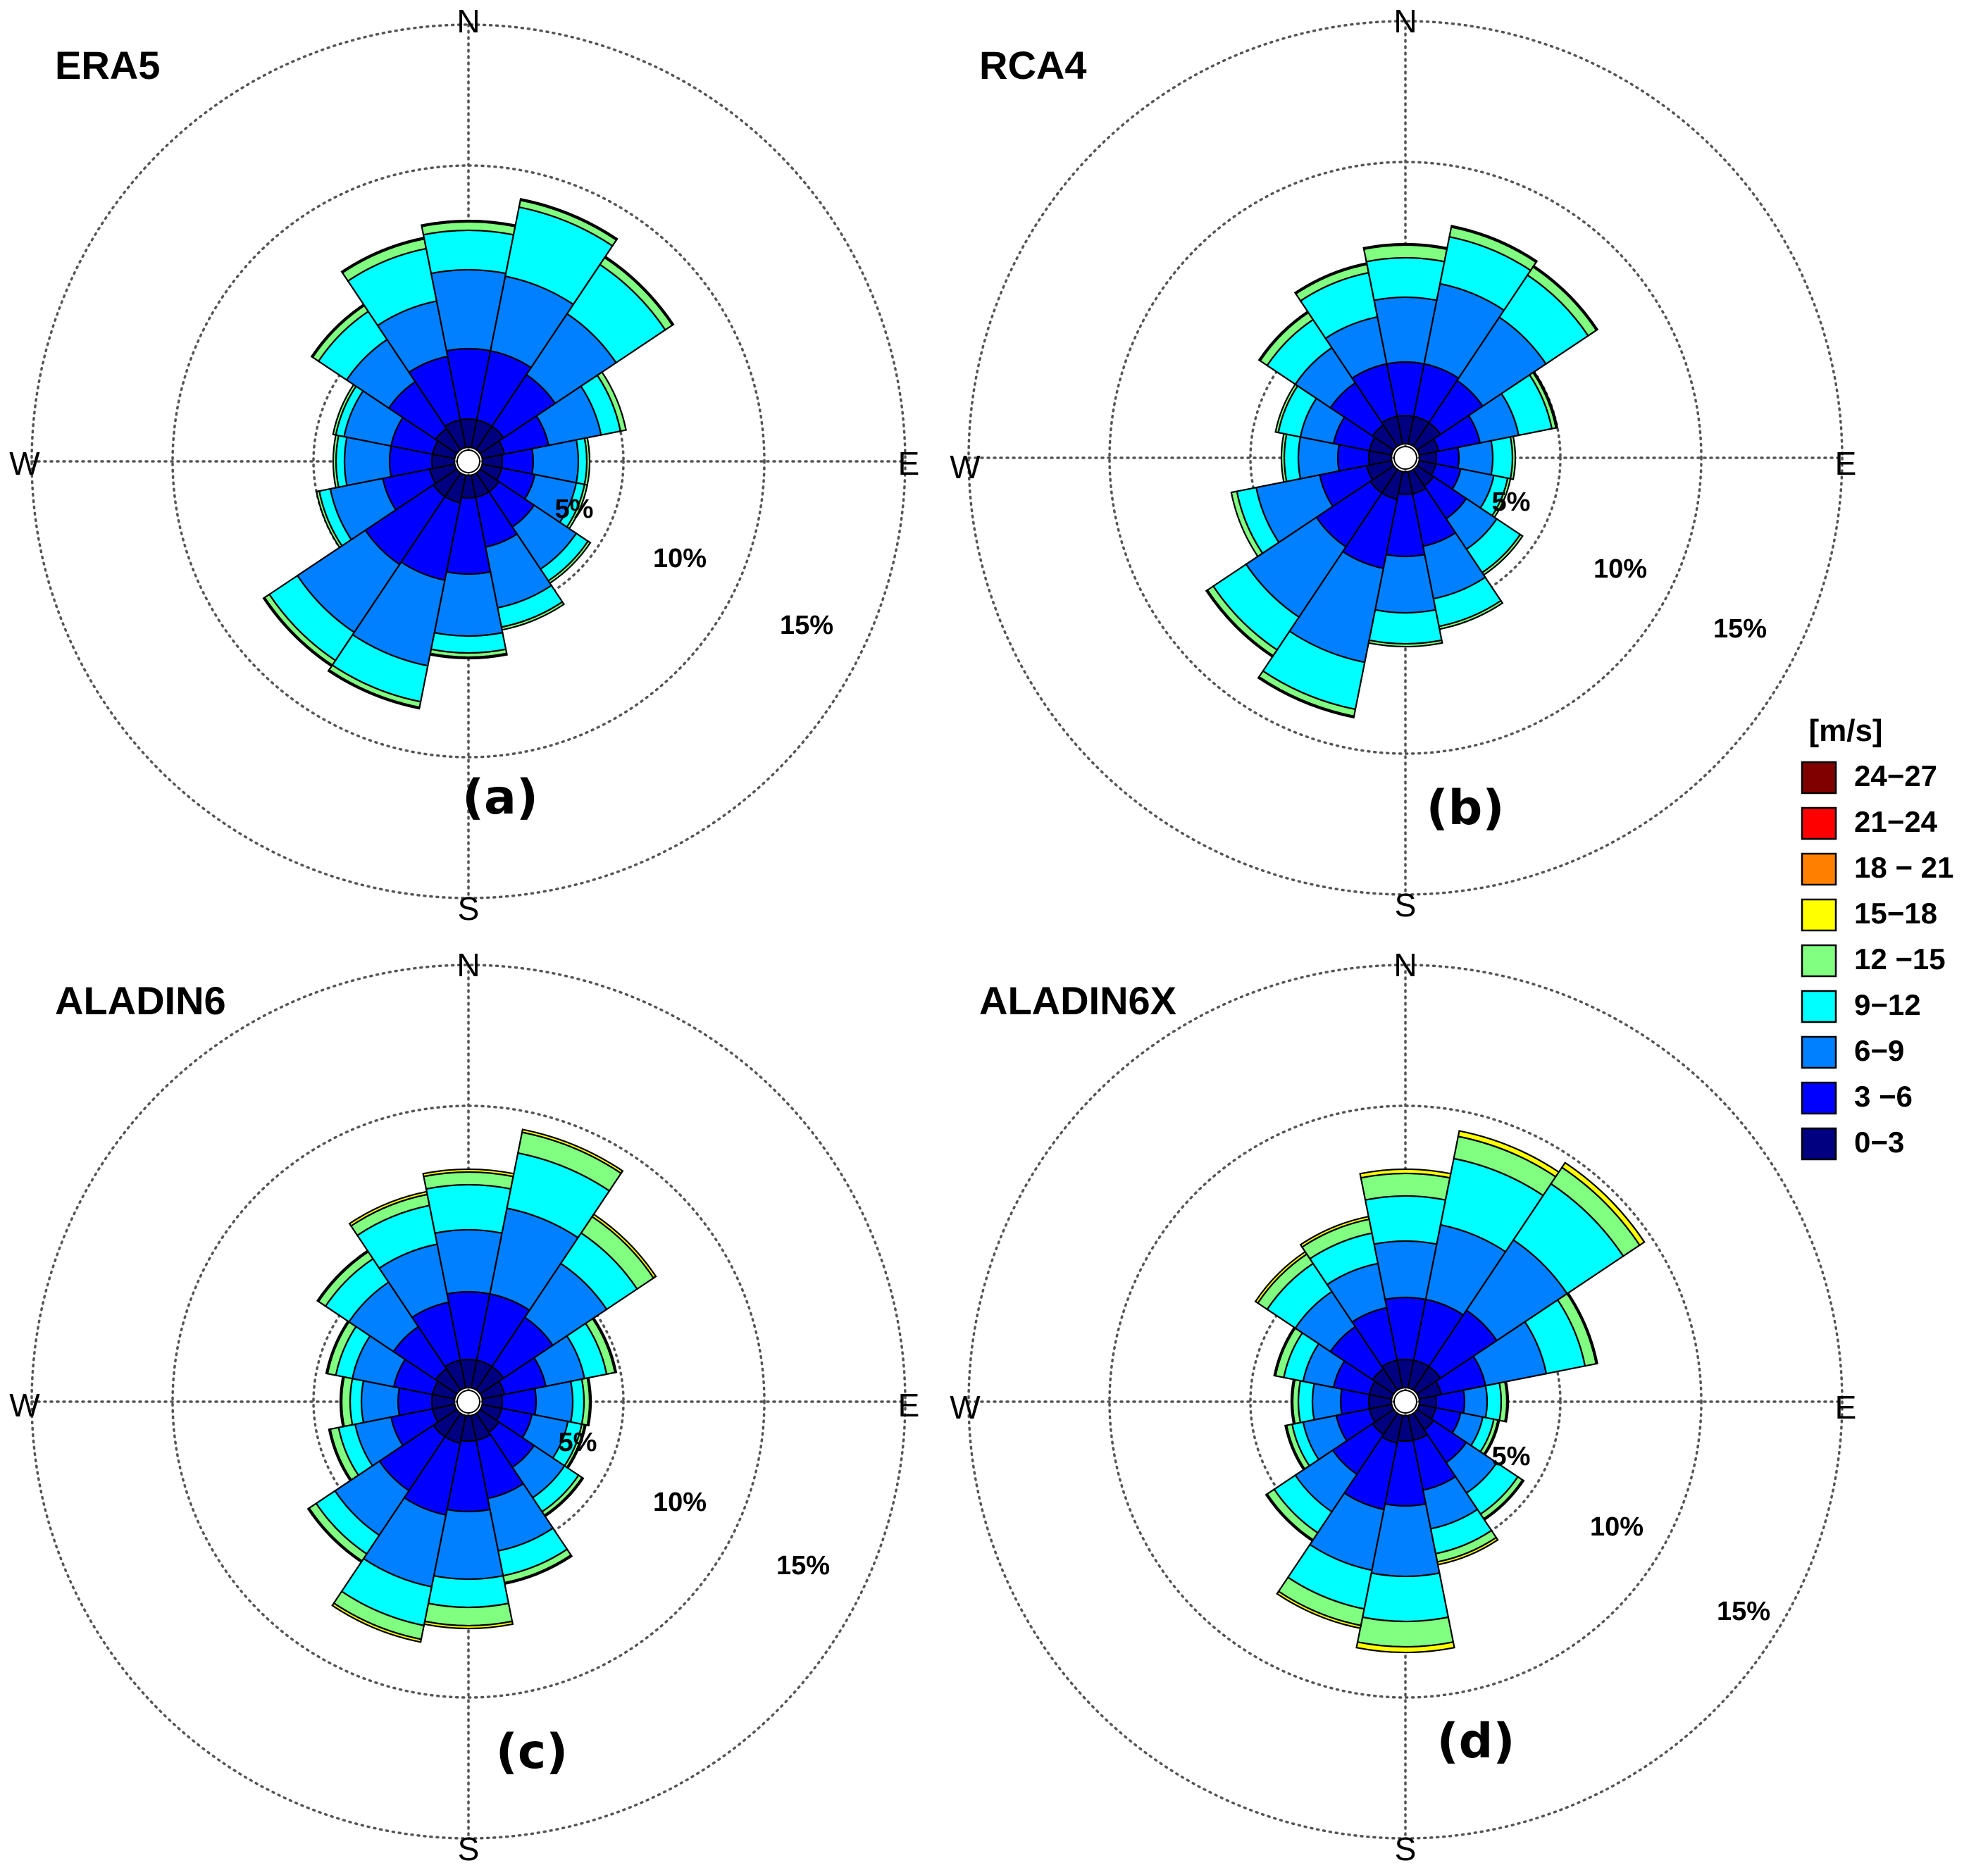 The height and width of the screenshot is (1875, 1988). What do you see at coordinates (468, 1278) in the screenshot?
I see `wedge-N` at bounding box center [468, 1278].